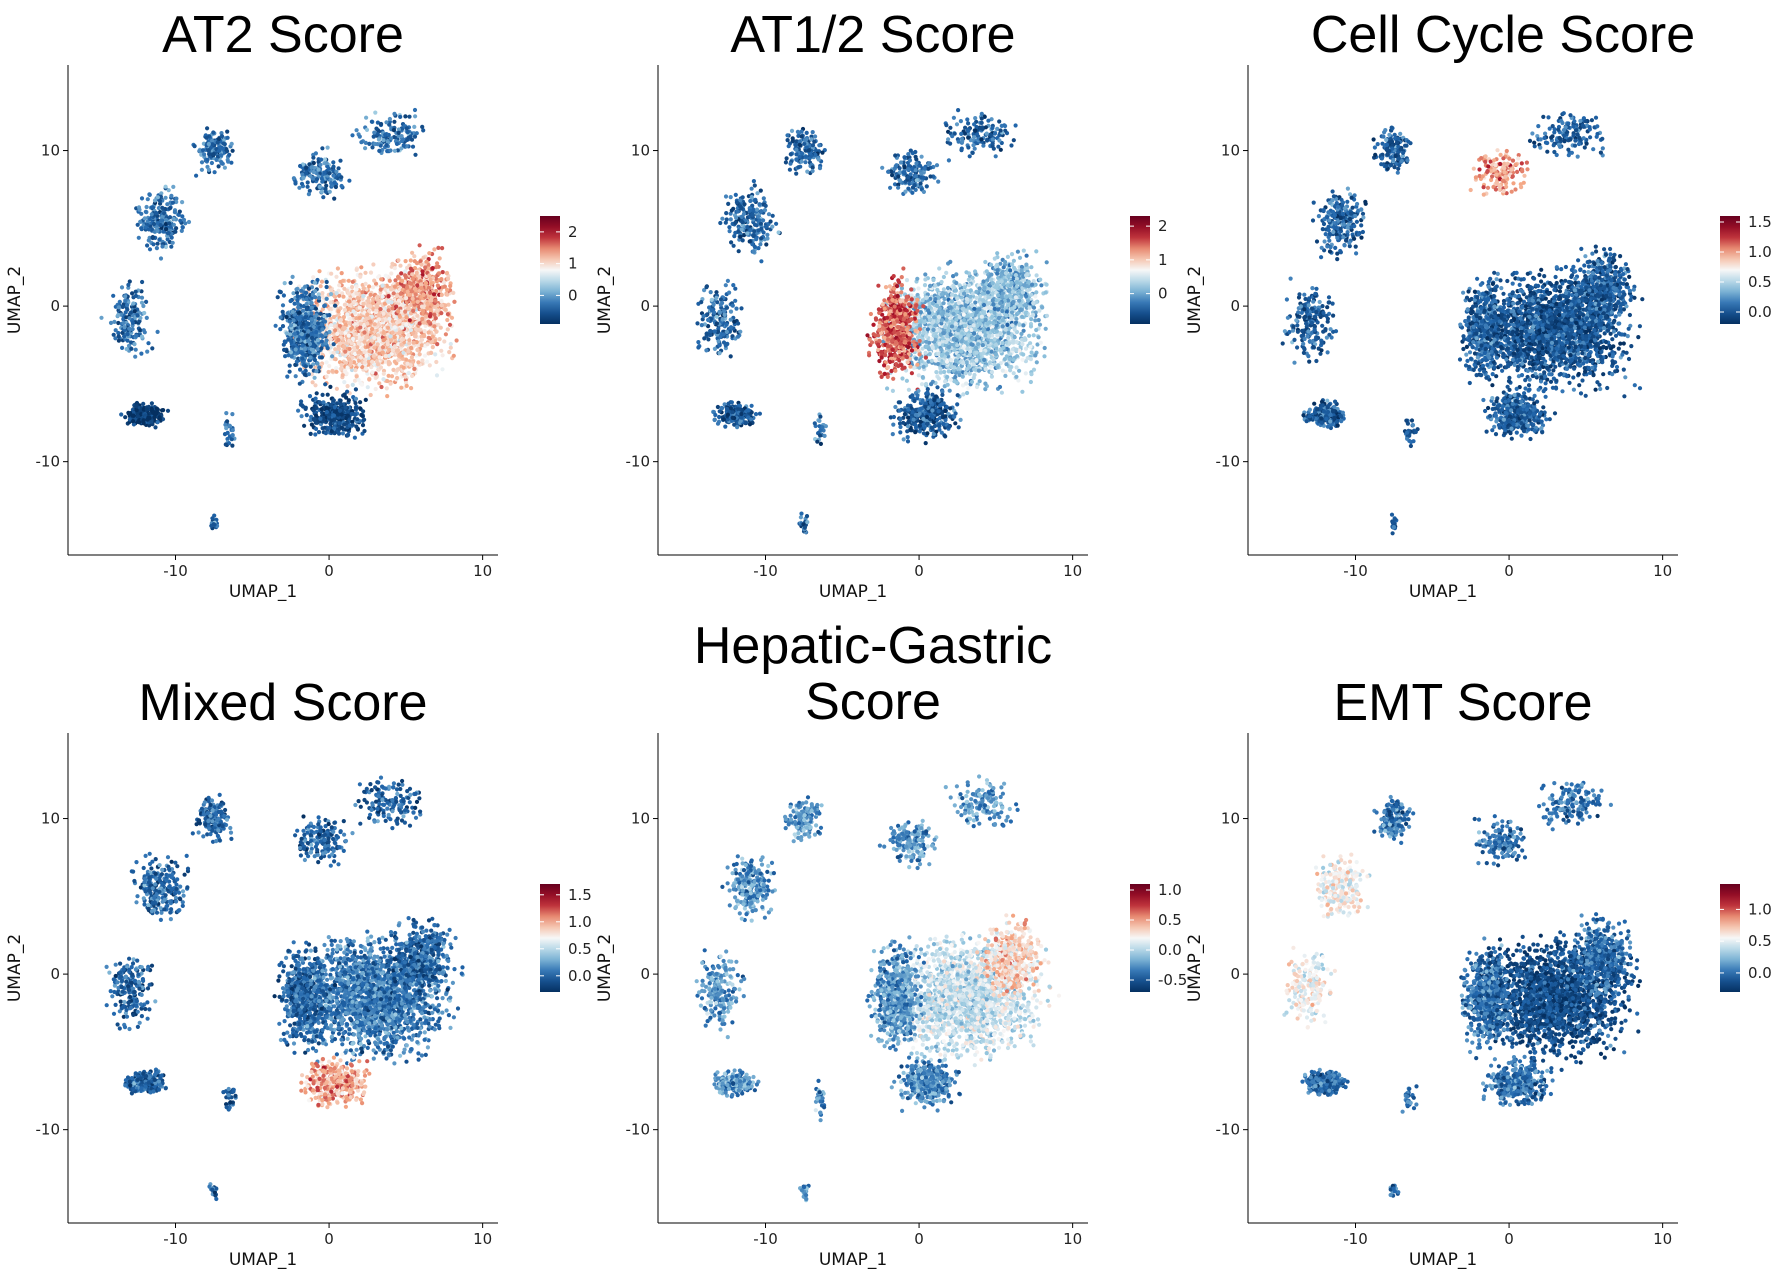 Image resolution: width=1774 pixels, height=1285 pixels. Describe the element at coordinates (50, 151) in the screenshot. I see `y-tick-label: 10` at that location.